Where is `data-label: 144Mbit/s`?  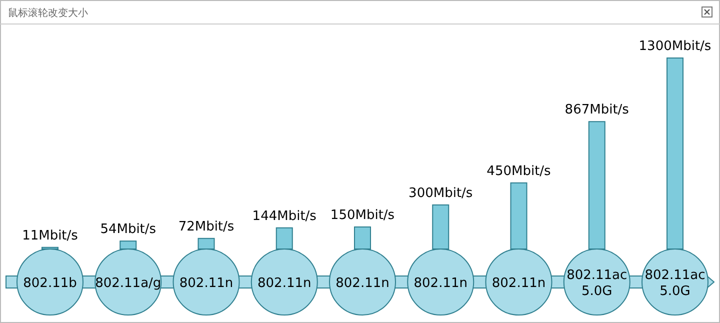
data-label: 144Mbit/s is located at coordinates (284, 216).